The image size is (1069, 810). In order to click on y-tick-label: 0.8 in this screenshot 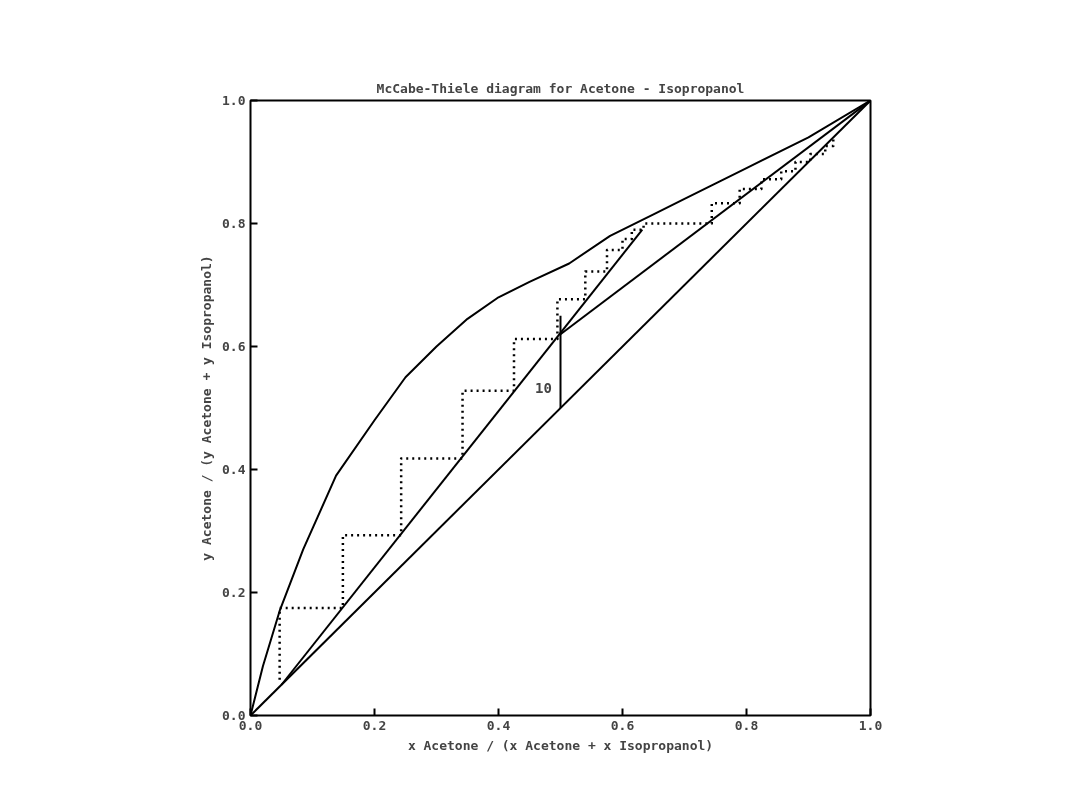, I will do `click(234, 223)`.